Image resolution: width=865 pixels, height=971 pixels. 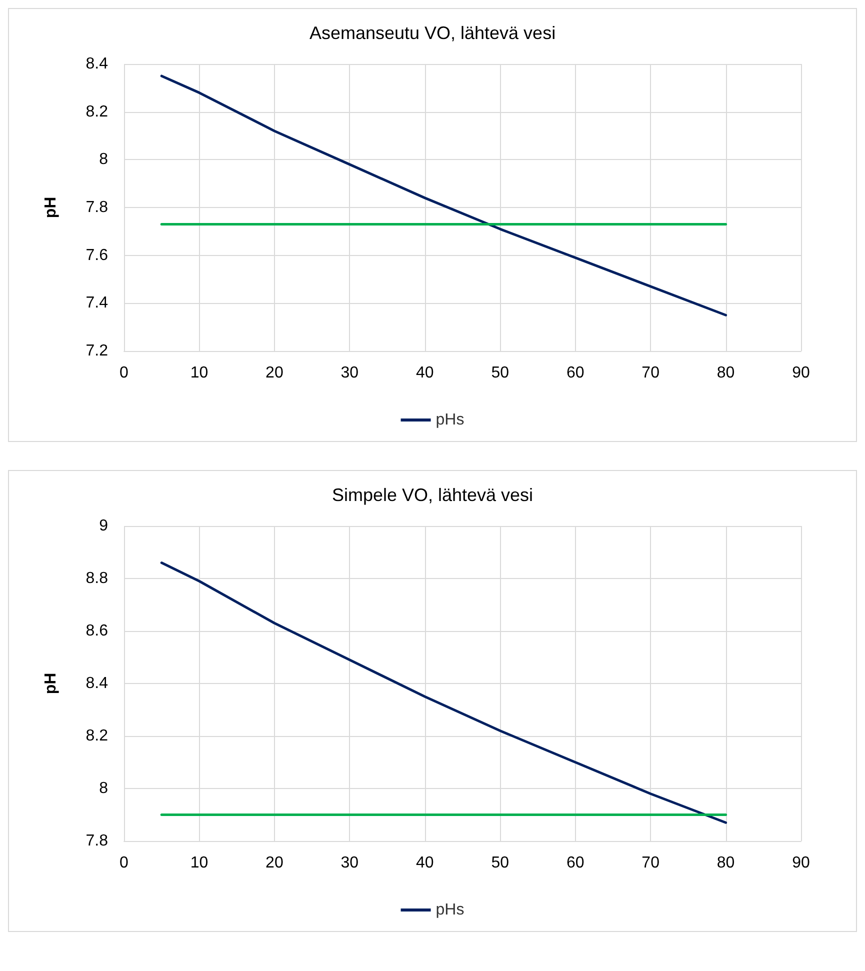 What do you see at coordinates (433, 495) in the screenshot?
I see `chart-title: Simpele VO, lähtevä vesi` at bounding box center [433, 495].